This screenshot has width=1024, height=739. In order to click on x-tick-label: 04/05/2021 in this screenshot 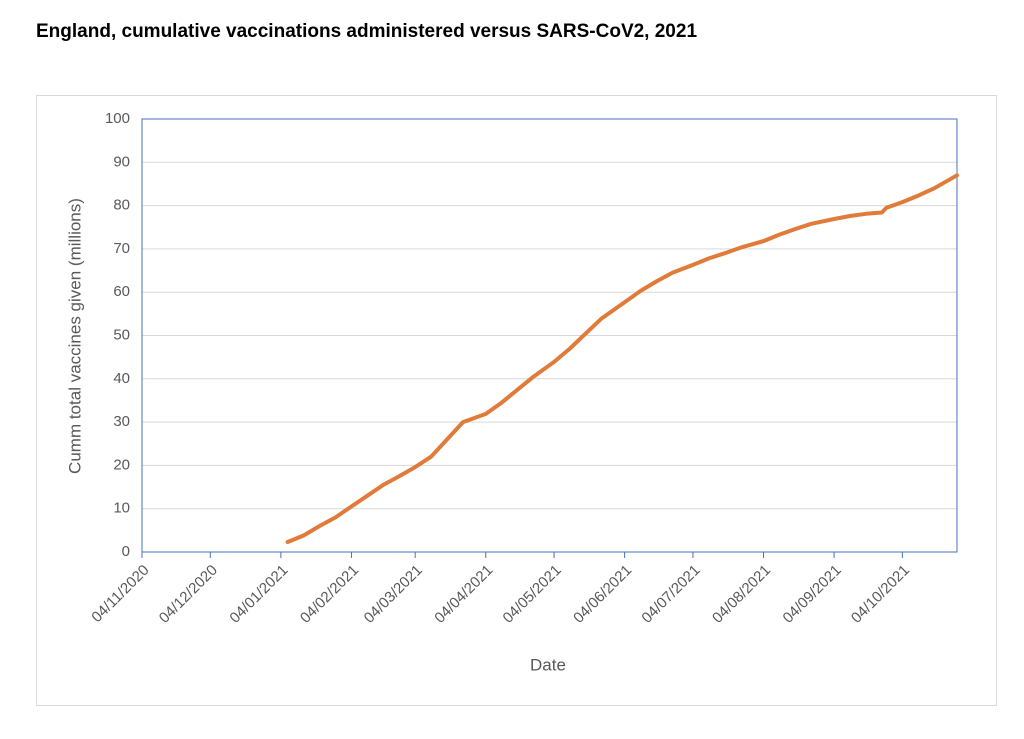, I will do `click(532, 594)`.